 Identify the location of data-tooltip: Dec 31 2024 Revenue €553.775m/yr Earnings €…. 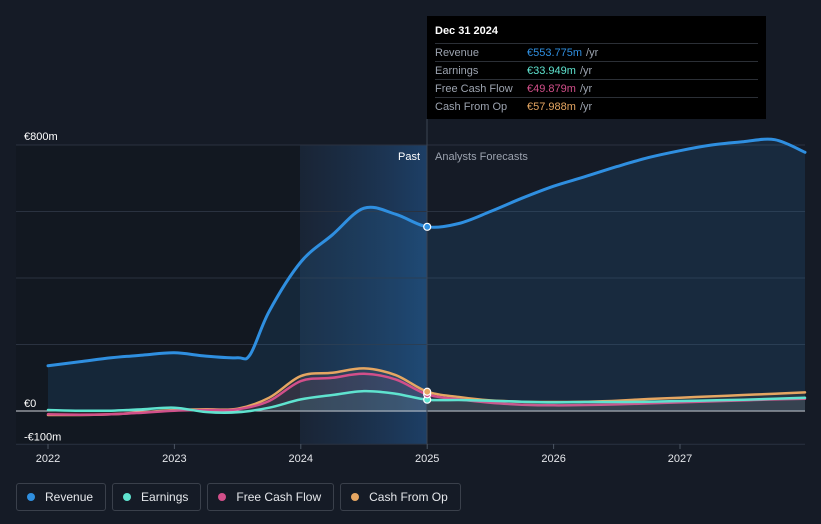
(596, 67).